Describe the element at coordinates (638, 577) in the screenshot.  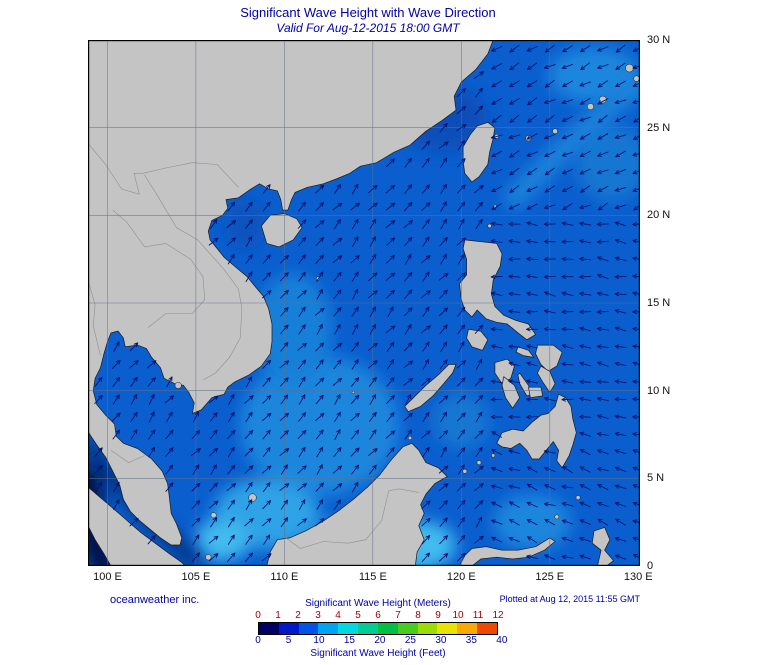
I see `lon-tick-label: 130 E` at that location.